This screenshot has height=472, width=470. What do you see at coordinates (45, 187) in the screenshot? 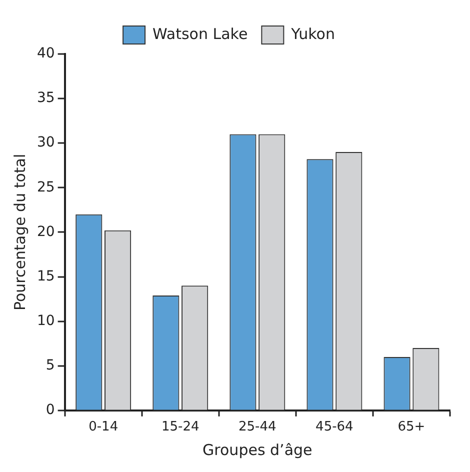
I see `y-tick-label: 25` at bounding box center [45, 187].